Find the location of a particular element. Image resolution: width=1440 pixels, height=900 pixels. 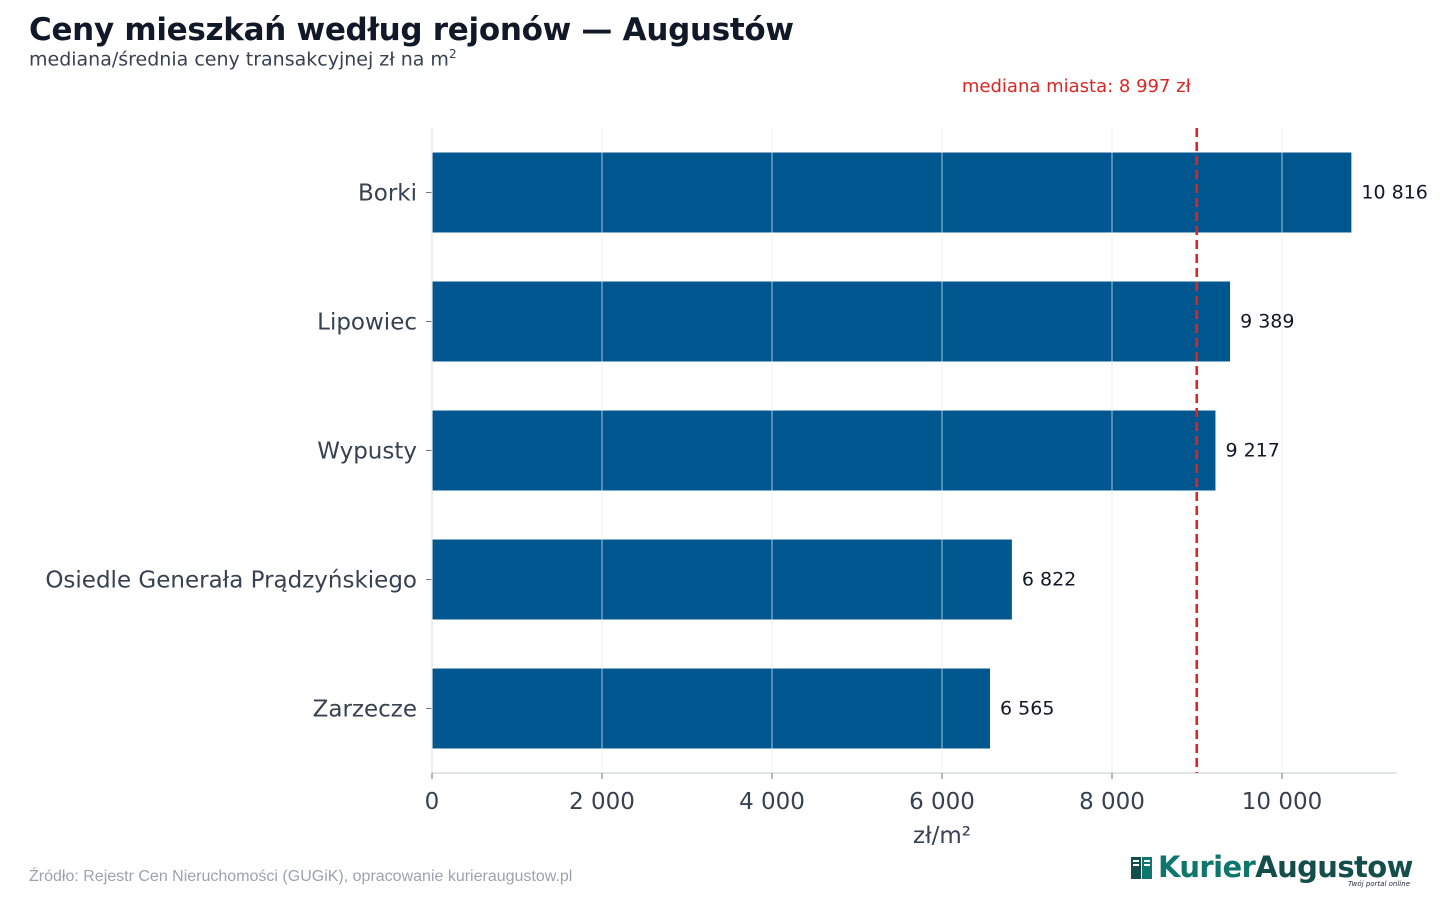

logo-part-kurier: Kurier is located at coordinates (1207, 867).